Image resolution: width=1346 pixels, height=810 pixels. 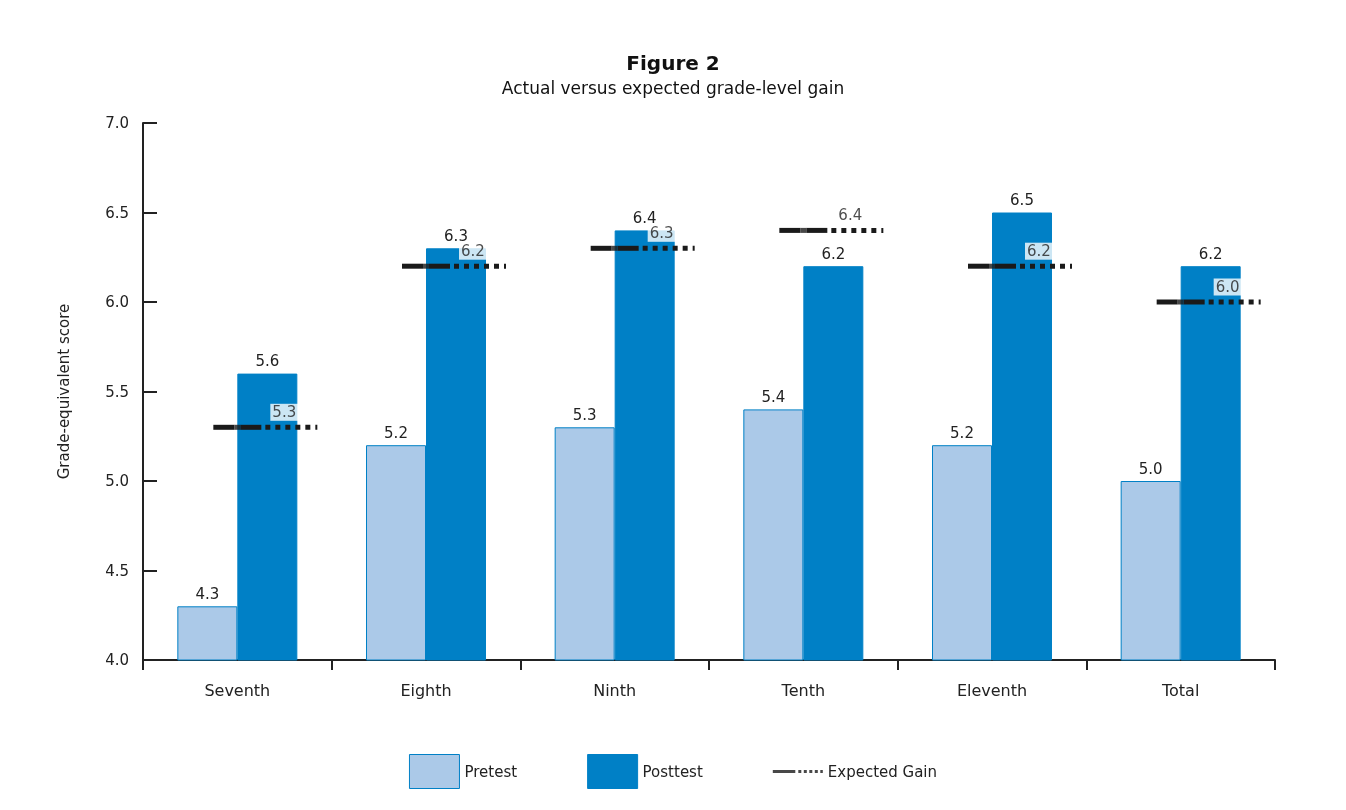 What do you see at coordinates (207, 593) in the screenshot?
I see `data-label: 4.3` at bounding box center [207, 593].